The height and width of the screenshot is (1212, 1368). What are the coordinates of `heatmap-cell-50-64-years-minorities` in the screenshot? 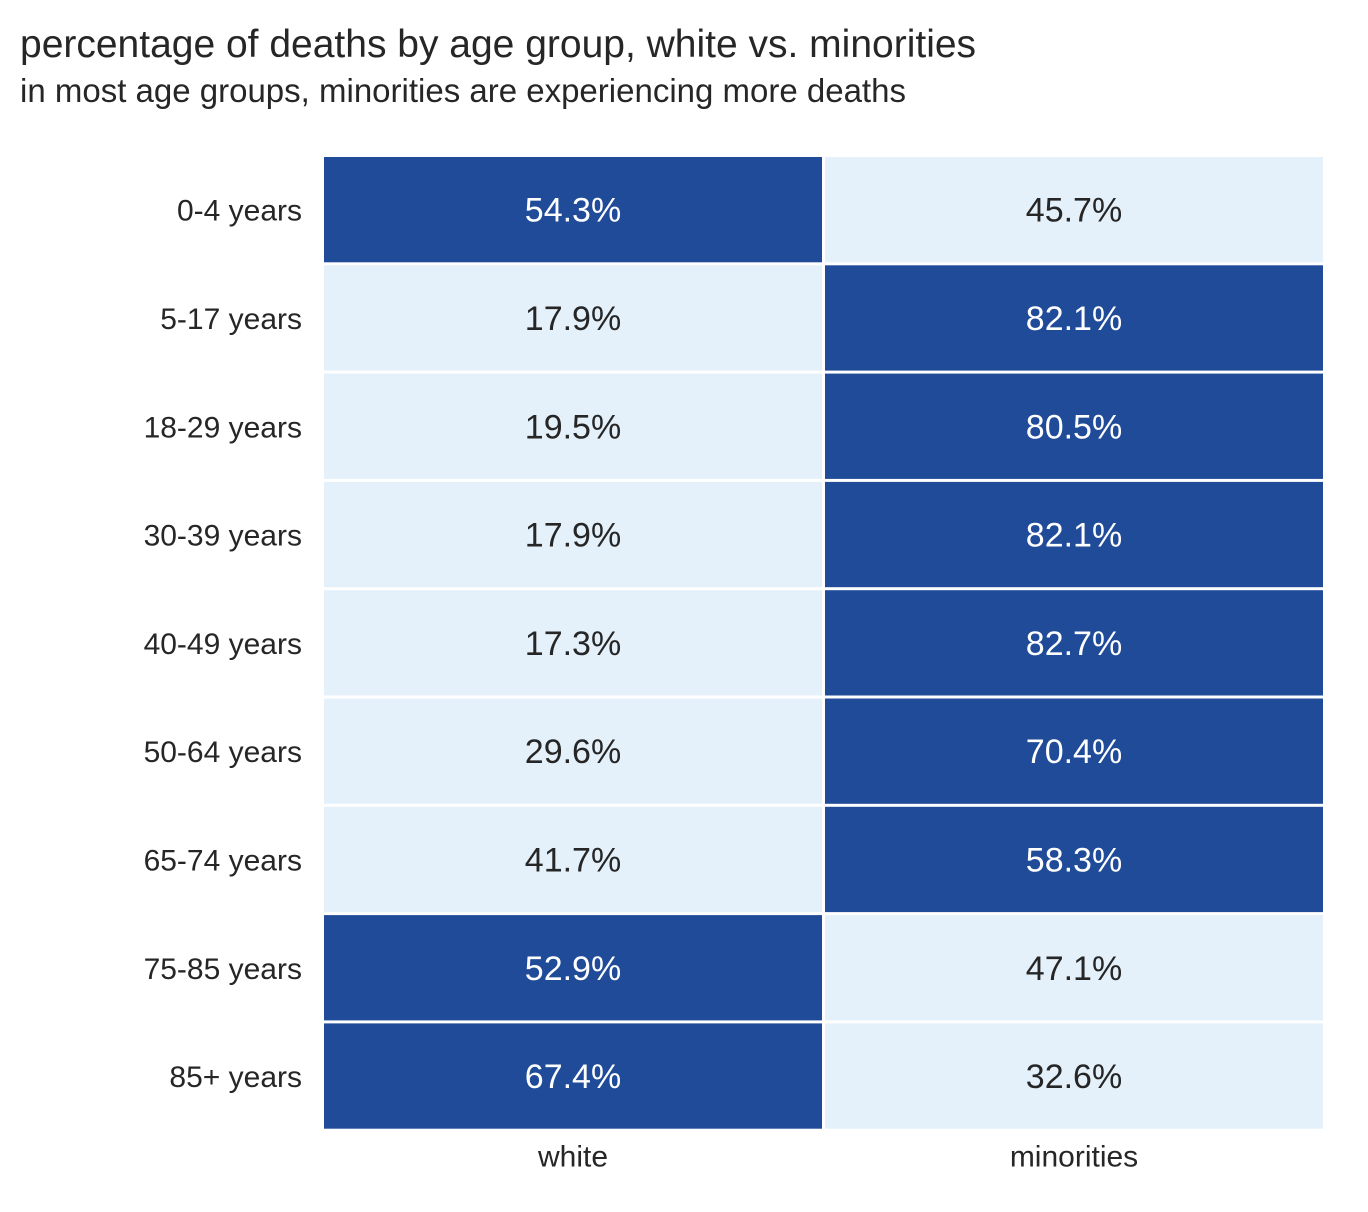 It's located at (1074, 751).